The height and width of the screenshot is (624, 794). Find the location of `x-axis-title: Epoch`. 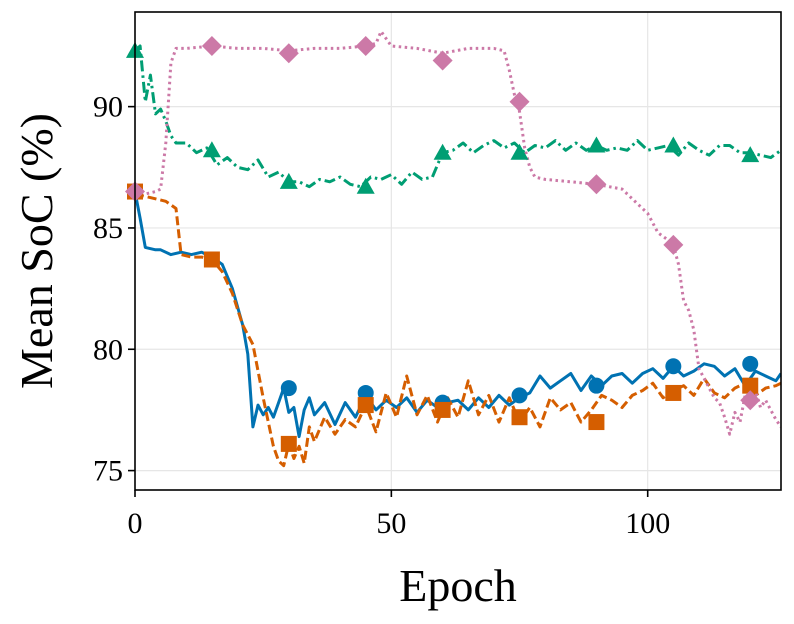

x-axis-title: Epoch is located at coordinates (458, 585).